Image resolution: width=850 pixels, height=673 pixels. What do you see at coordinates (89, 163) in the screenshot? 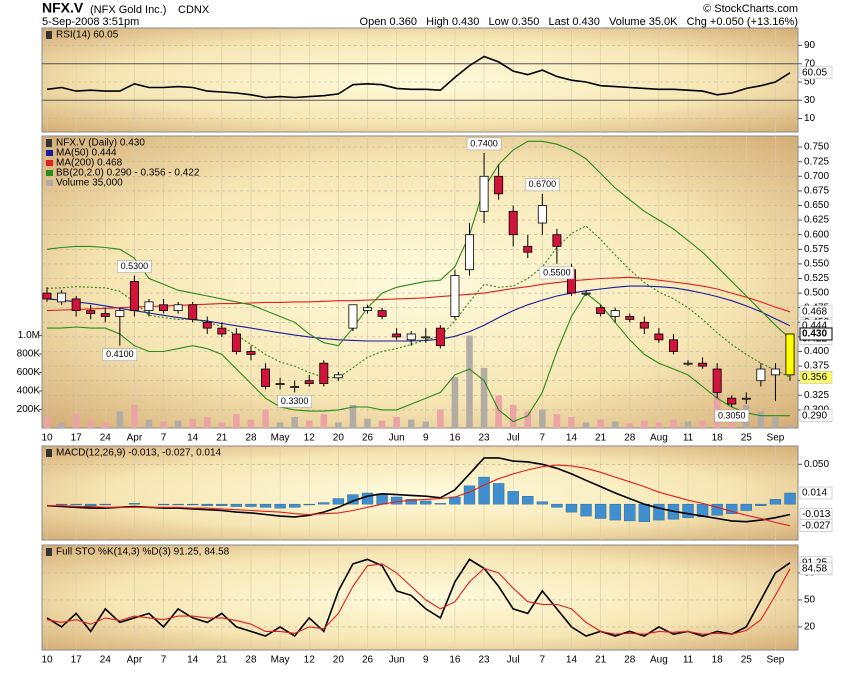
I see `legend-entry: MA(200) 0.468` at bounding box center [89, 163].